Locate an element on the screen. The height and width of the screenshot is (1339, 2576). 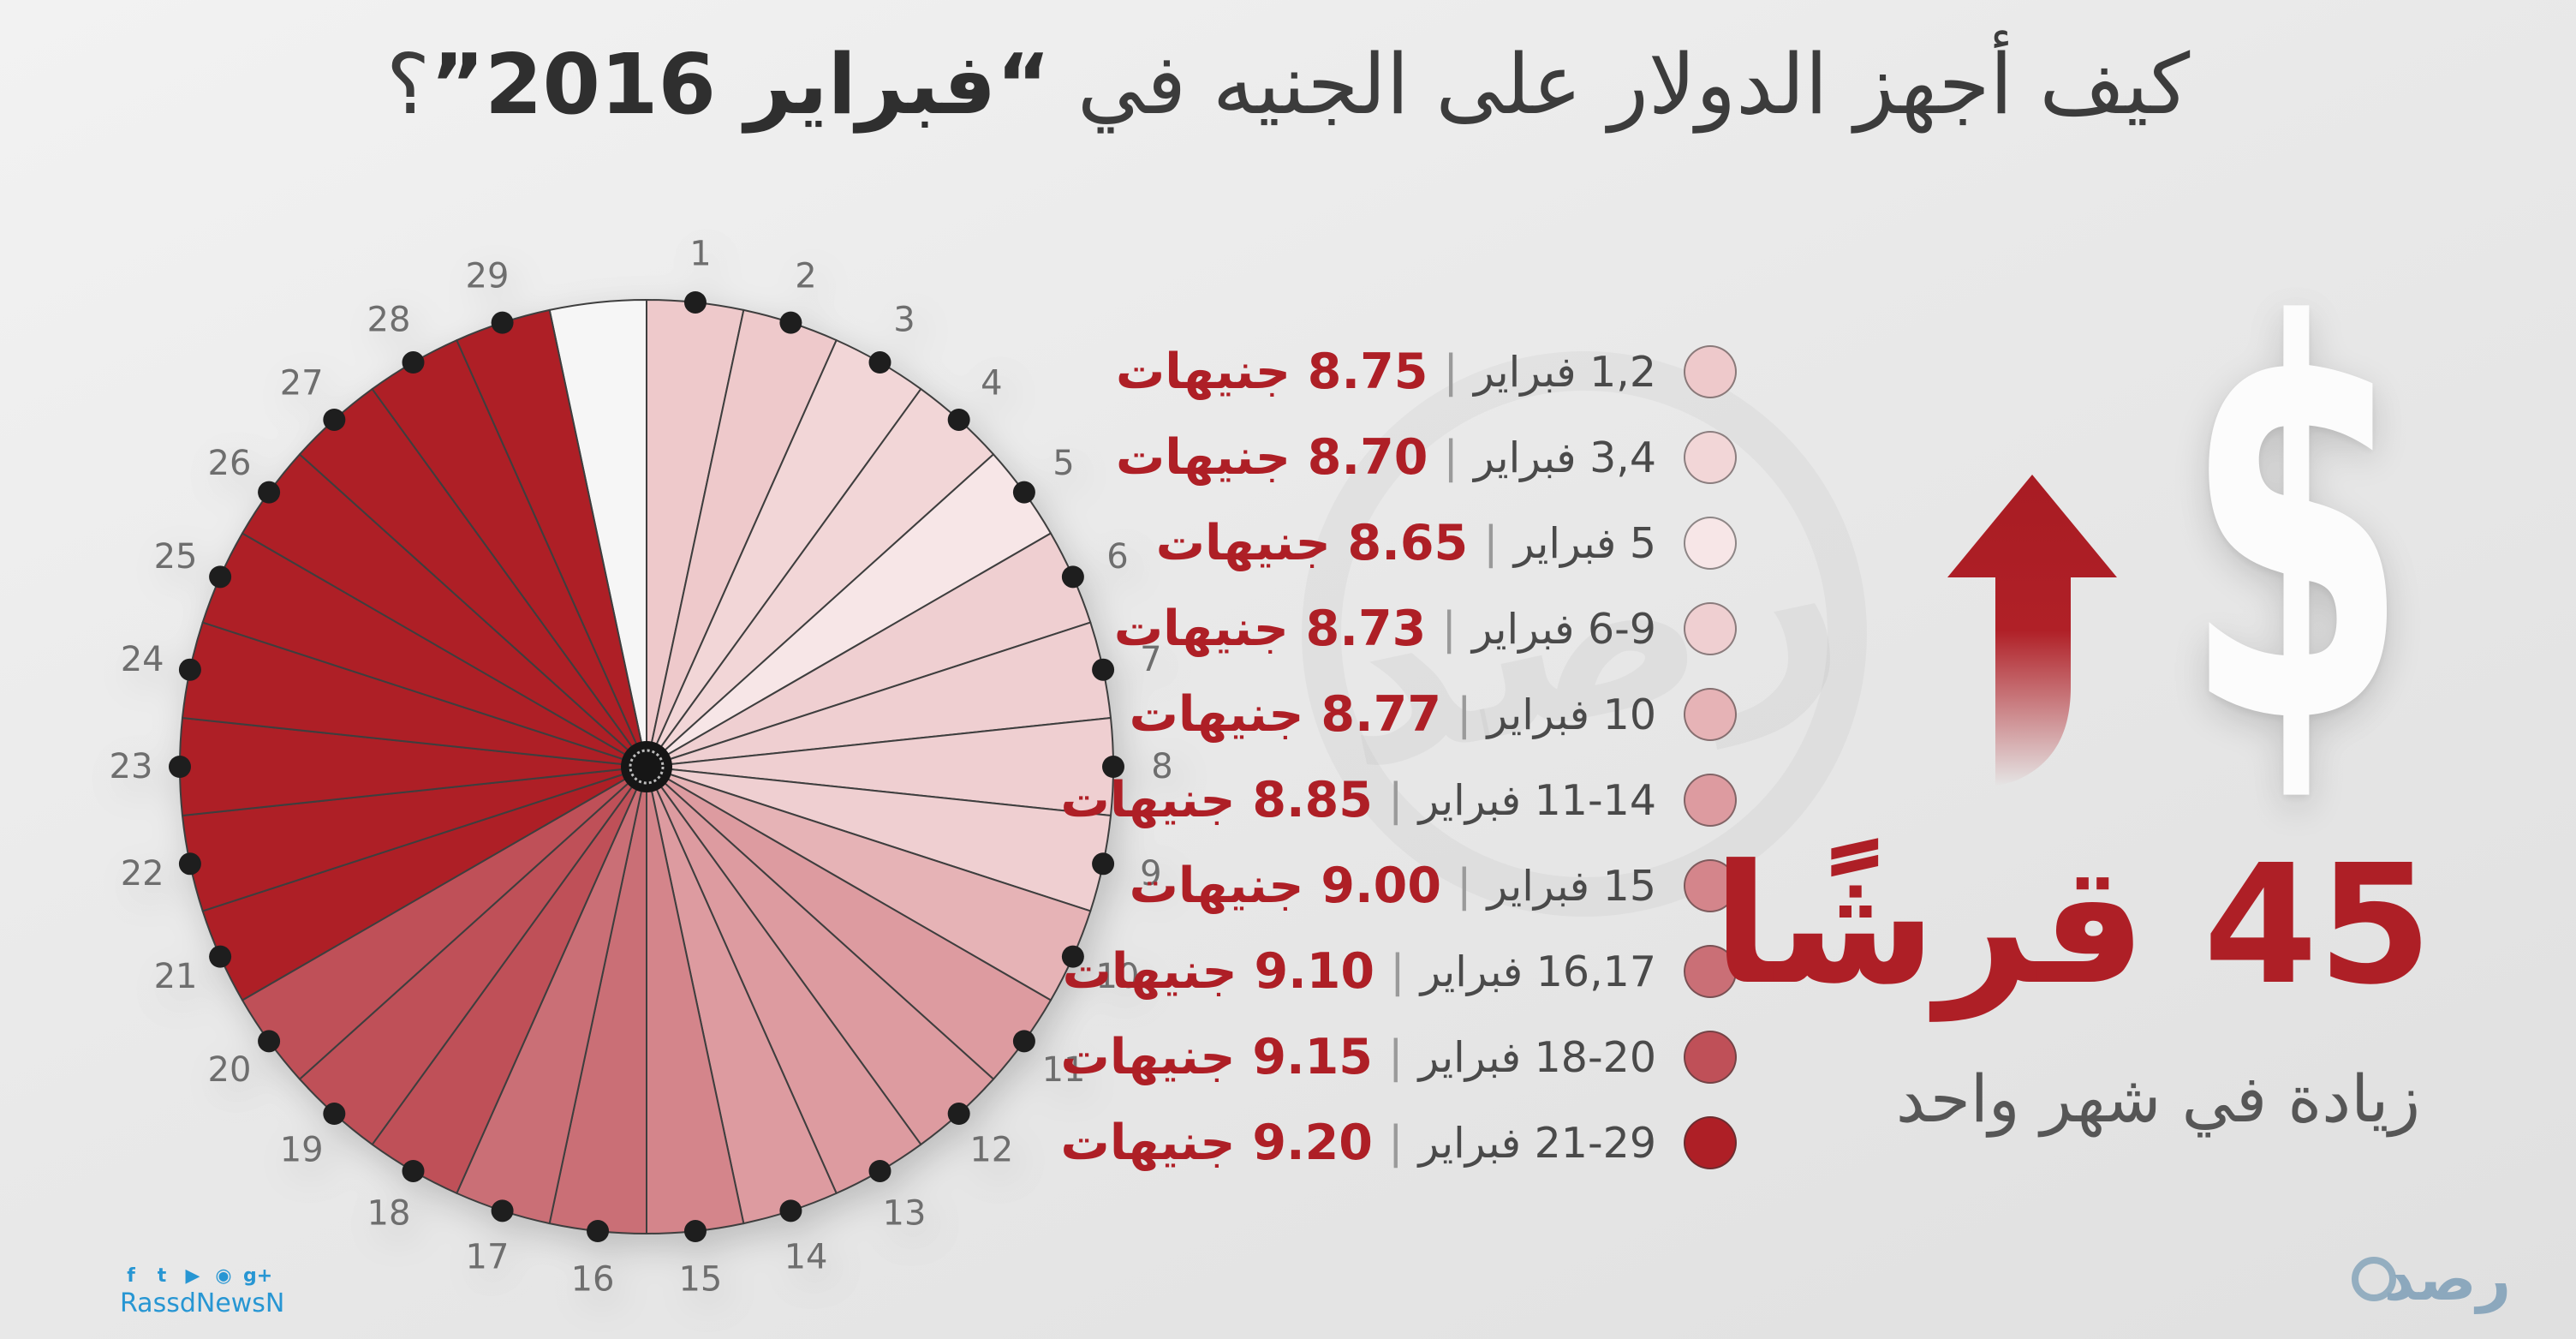
legend-row: 1,2 فبراير | 8.75 جنيهات is located at coordinates (1426, 371).